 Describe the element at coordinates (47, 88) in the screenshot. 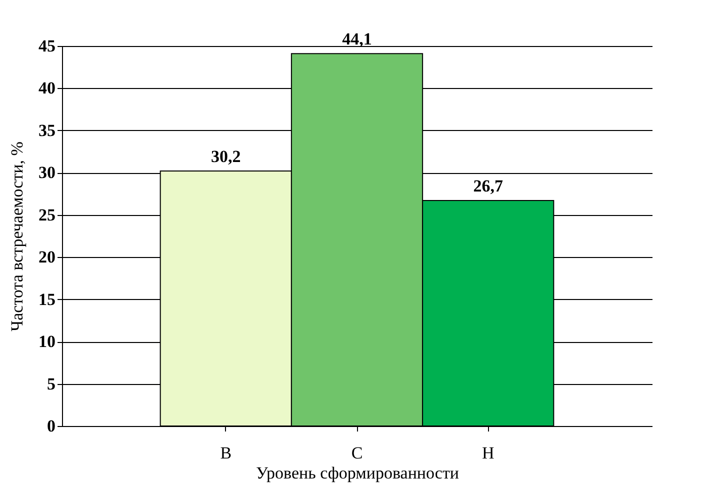

I see `y-tick-label: 40` at that location.